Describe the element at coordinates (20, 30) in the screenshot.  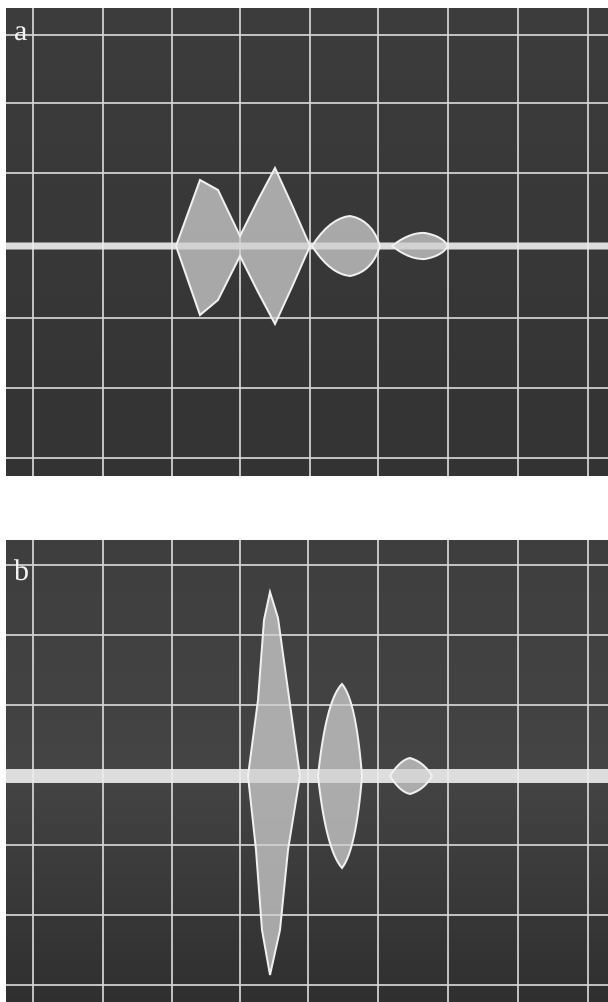
I see `panel-label: a` at that location.